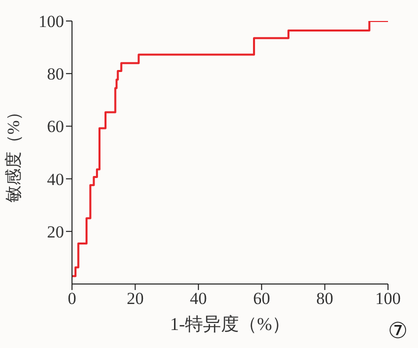  What do you see at coordinates (14, 152) in the screenshot?
I see `y-axis-title: 敏感度（%）` at bounding box center [14, 152].